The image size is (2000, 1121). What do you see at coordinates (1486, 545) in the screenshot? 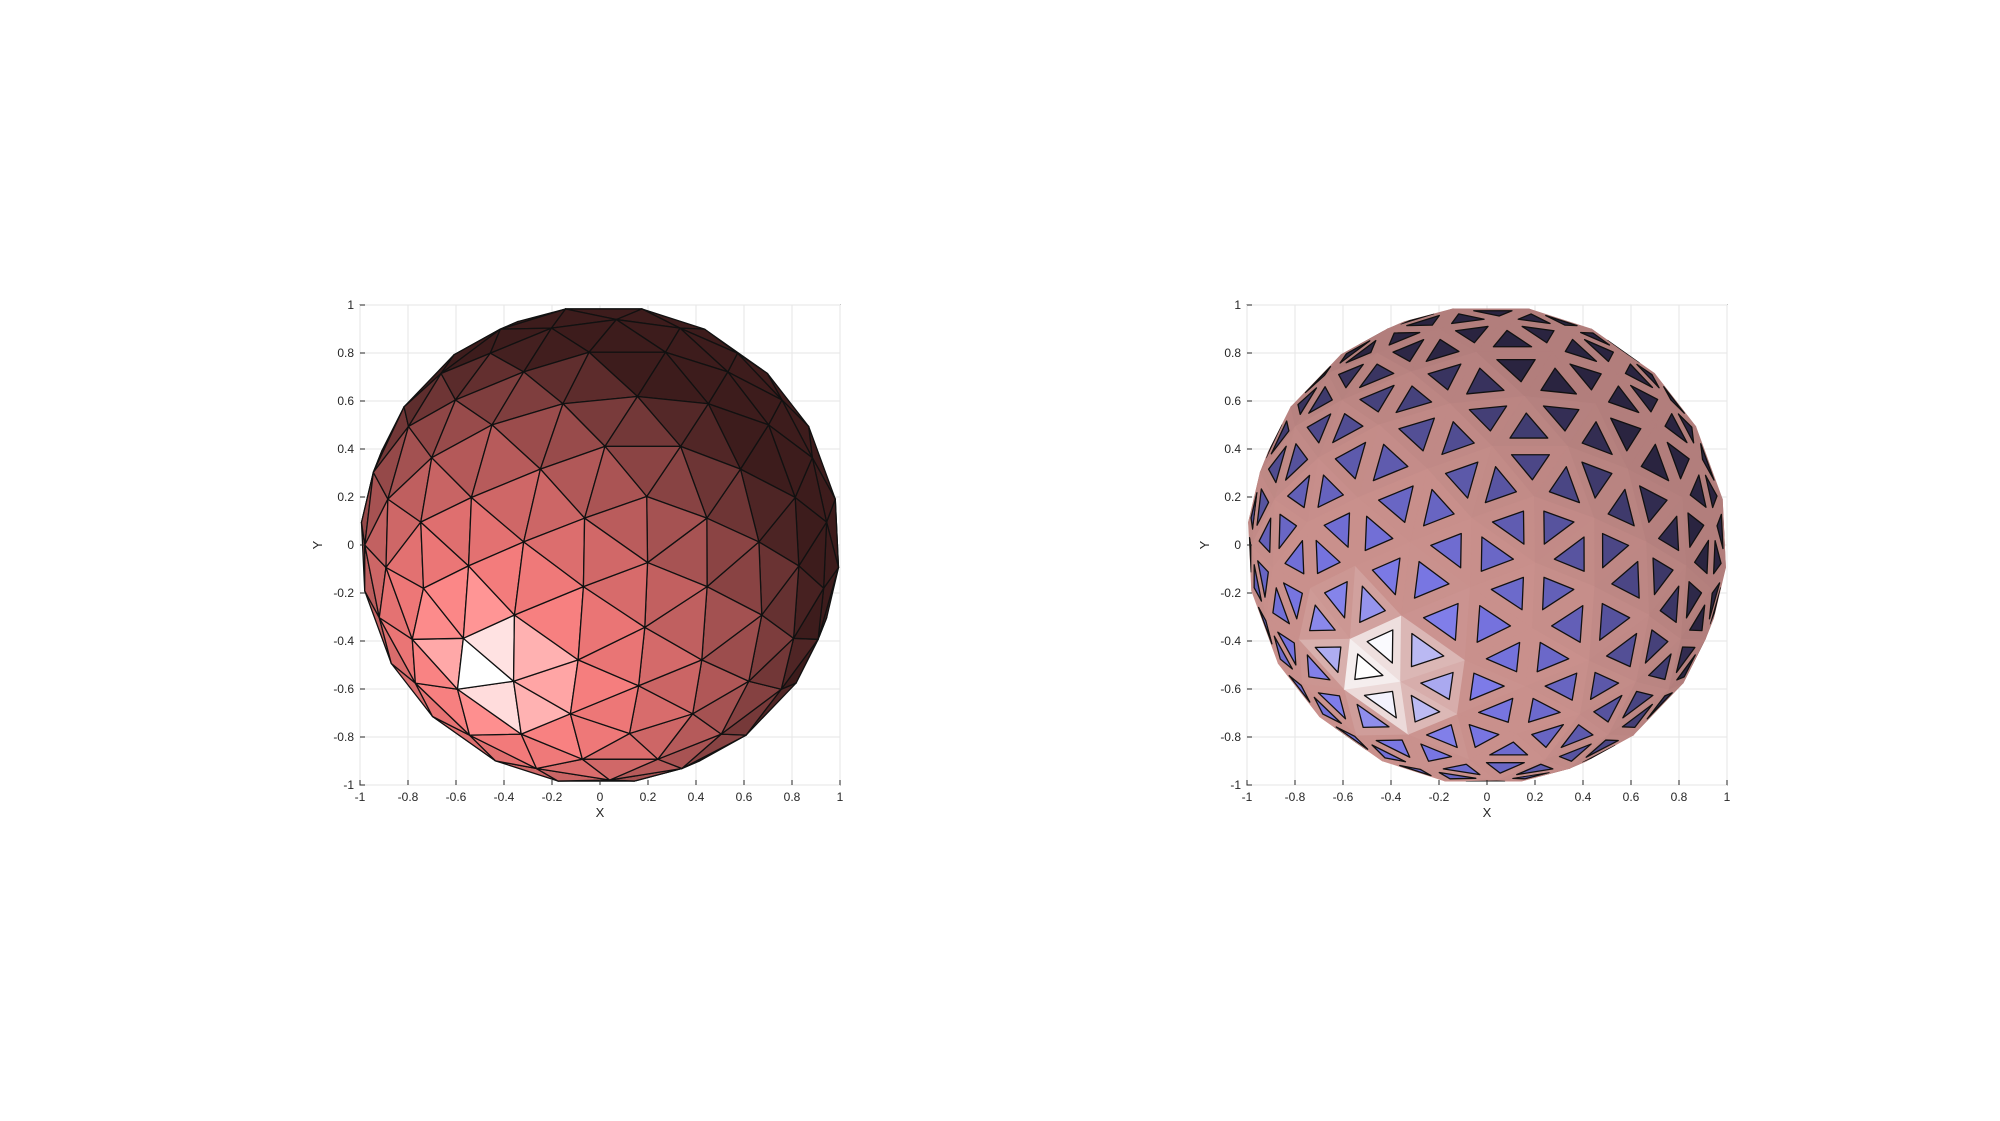
I see `right-sphere` at bounding box center [1486, 545].